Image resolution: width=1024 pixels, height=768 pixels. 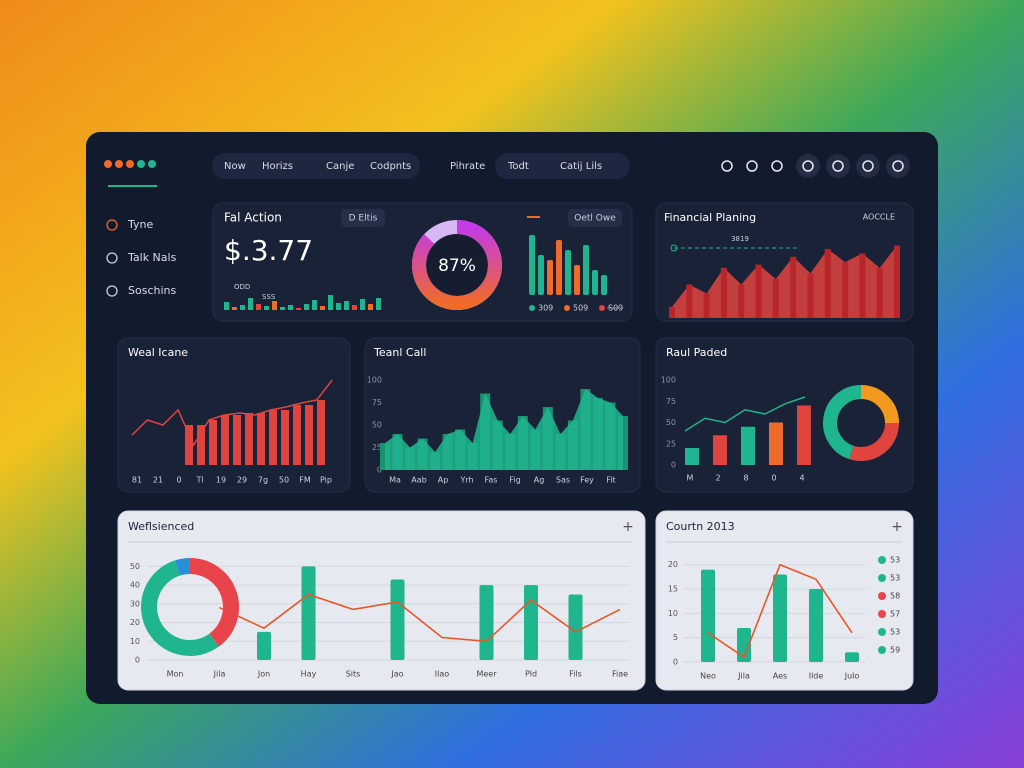 What do you see at coordinates (152, 290) in the screenshot?
I see `sidebar-item: Soschins` at bounding box center [152, 290].